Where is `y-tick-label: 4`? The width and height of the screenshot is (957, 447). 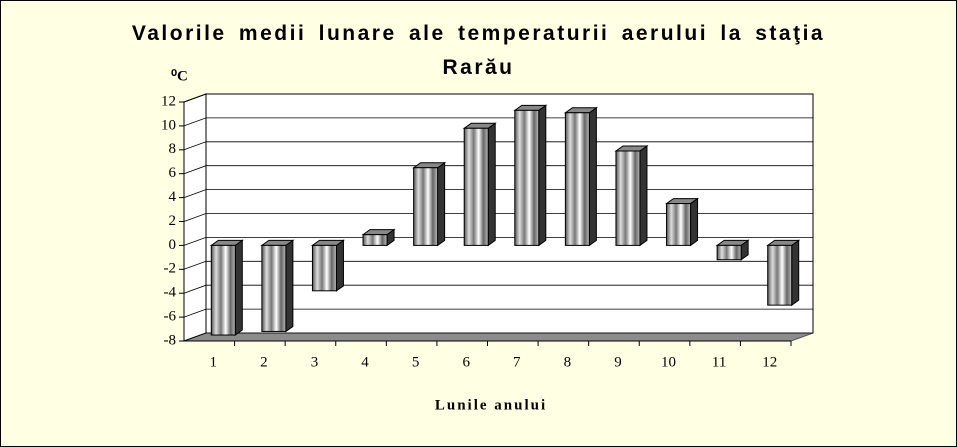
y-tick-label: 4 is located at coordinates (173, 197).